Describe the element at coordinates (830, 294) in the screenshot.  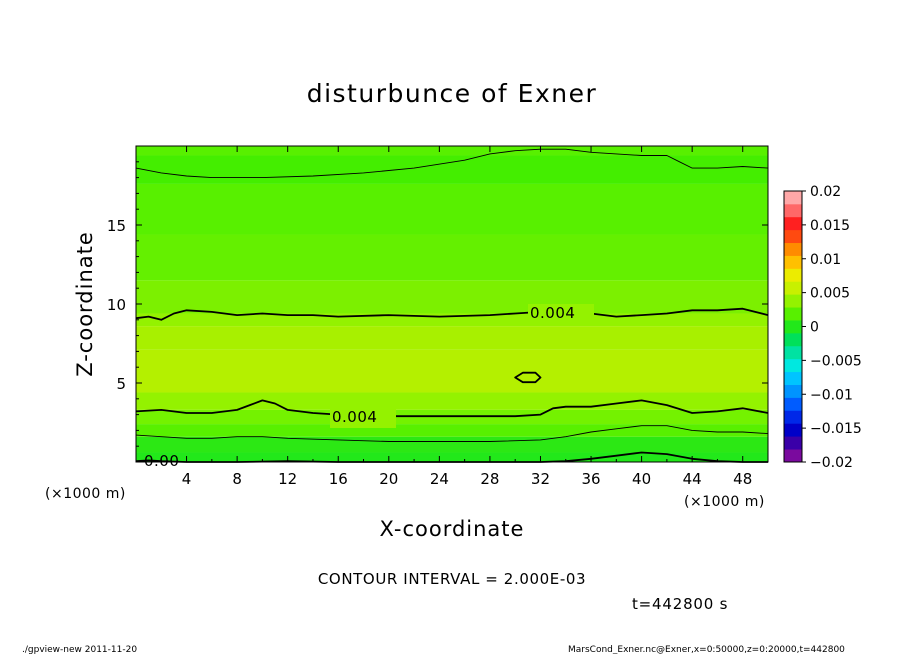
I see `colorbar-label-3: 0.005` at that location.